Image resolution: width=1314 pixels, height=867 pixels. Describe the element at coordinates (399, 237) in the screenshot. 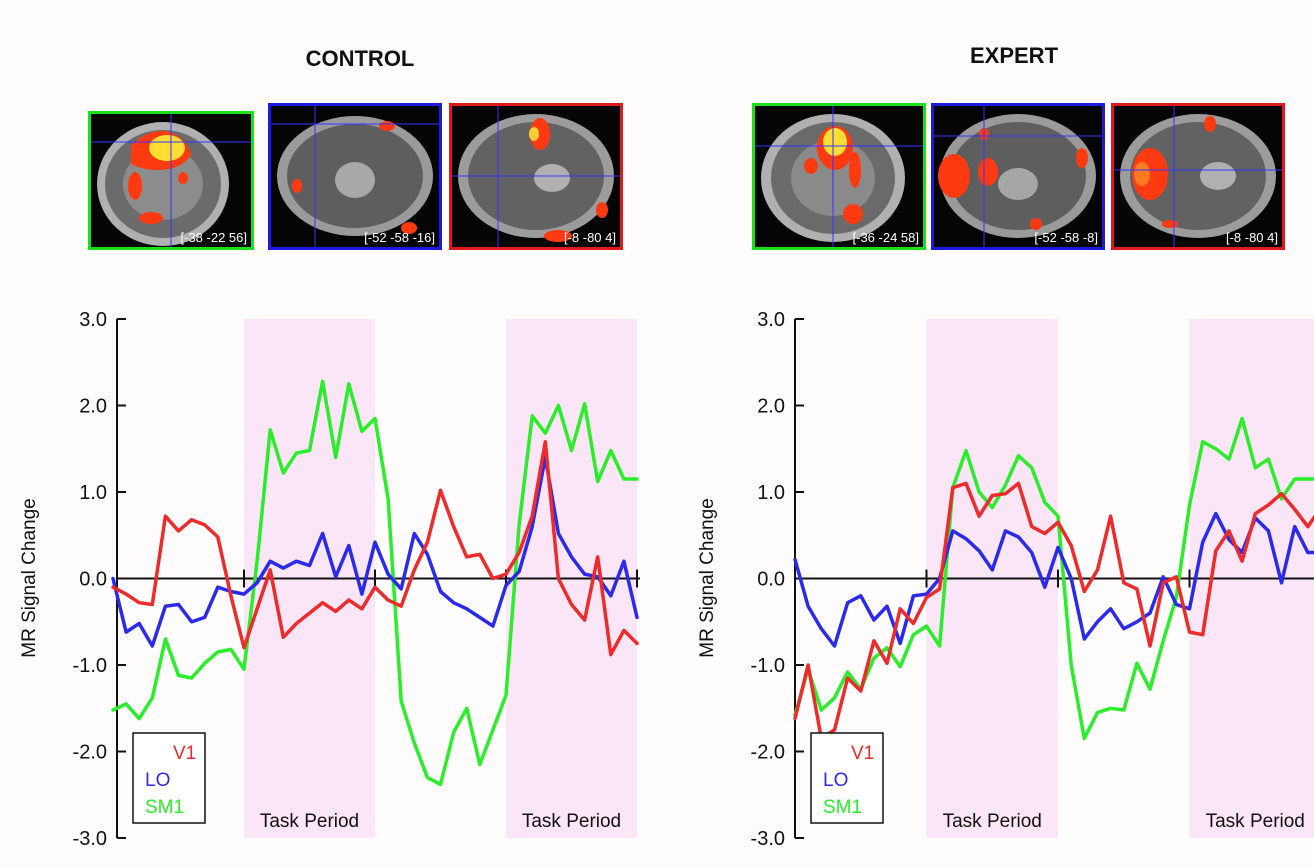

I see `scan-coordinate-label: [-52 -58 -16]` at that location.